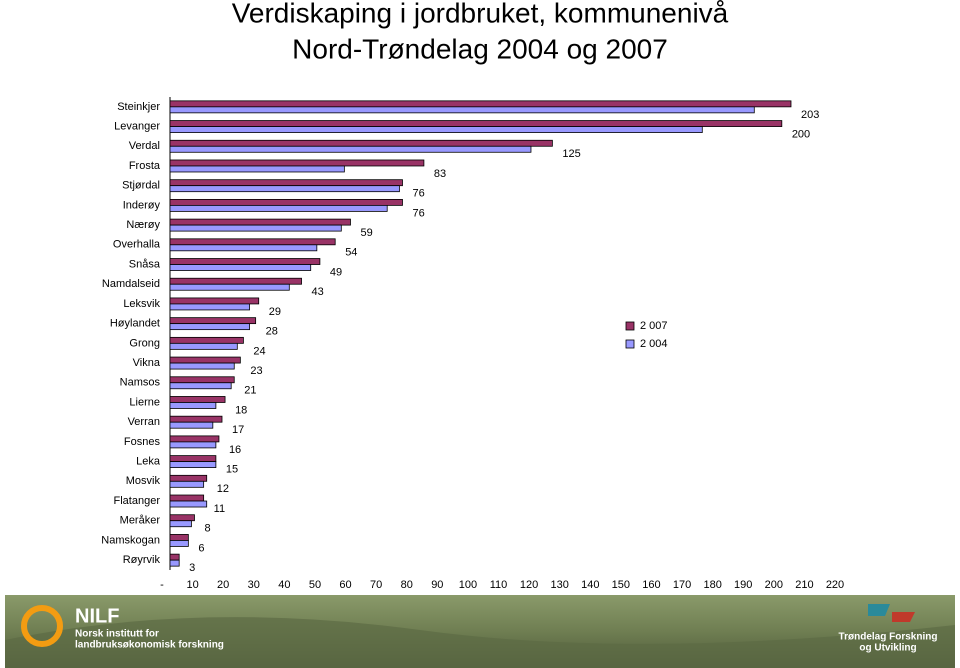  Describe the element at coordinates (144, 422) in the screenshot. I see `y-tick-label: Verran` at that location.